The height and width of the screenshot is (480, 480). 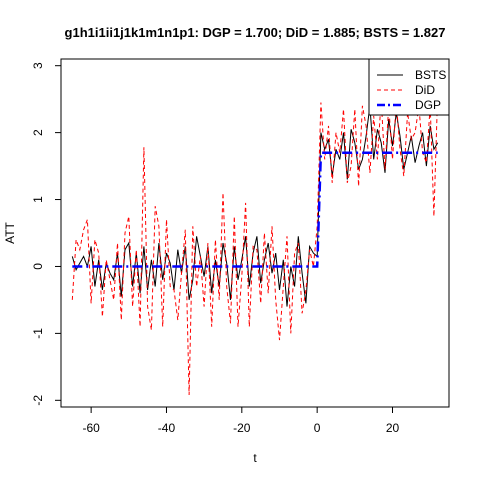 What do you see at coordinates (91, 428) in the screenshot?
I see `x-tick-label: -60` at bounding box center [91, 428].